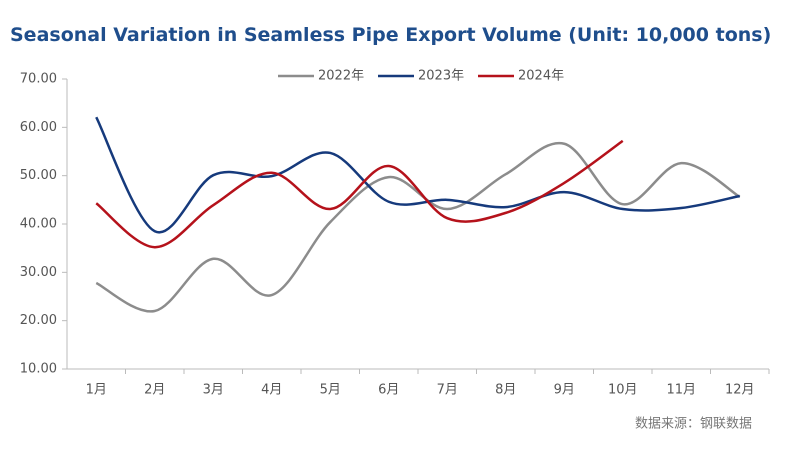  I want to click on y-tick-label: 30.00, so click(38, 272).